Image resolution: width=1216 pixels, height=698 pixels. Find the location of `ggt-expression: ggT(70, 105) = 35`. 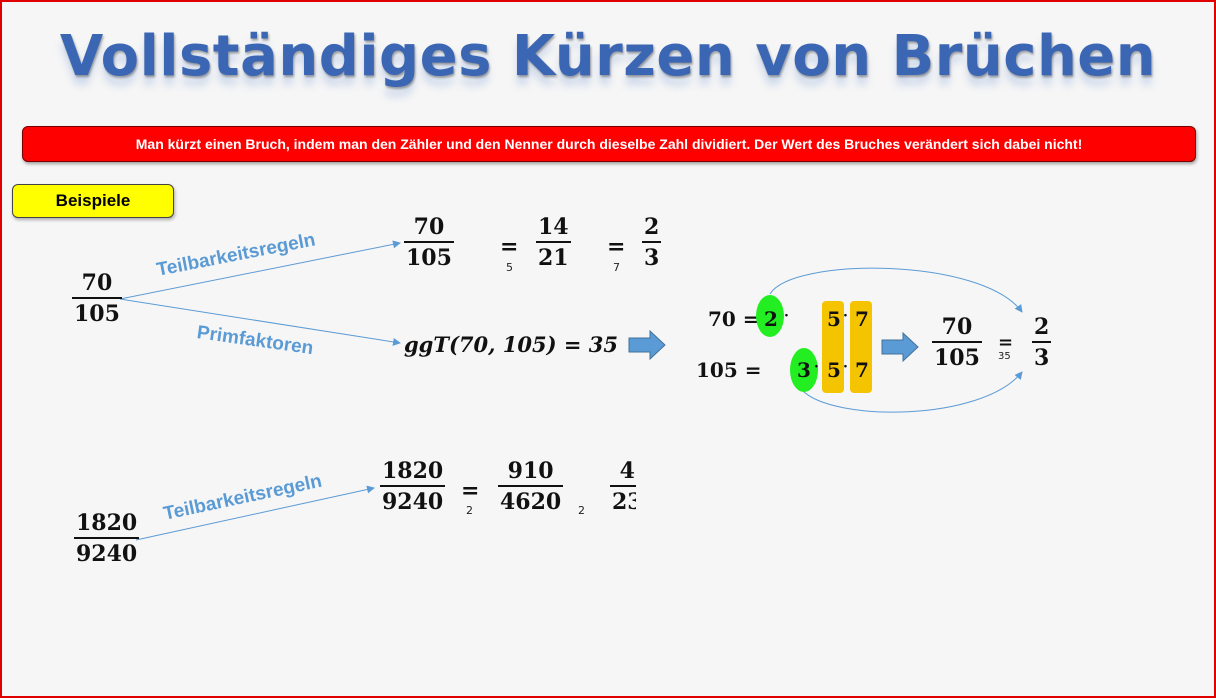

ggt-expression: ggT(70, 105) = 35 is located at coordinates (511, 344).